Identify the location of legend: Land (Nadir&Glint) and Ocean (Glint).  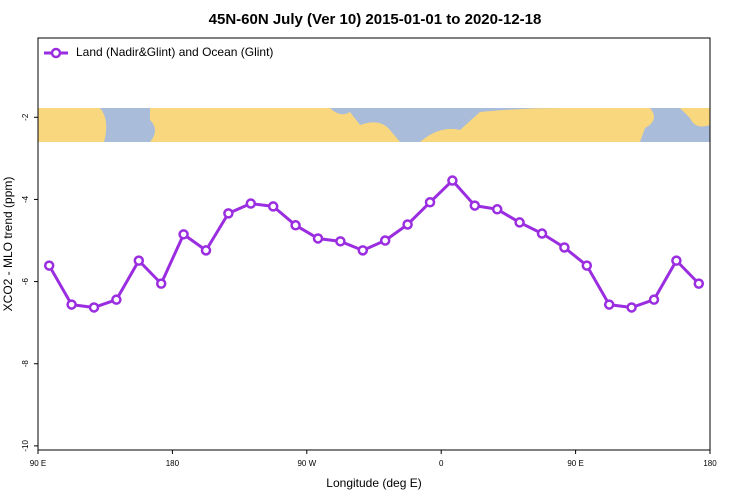
(158, 52).